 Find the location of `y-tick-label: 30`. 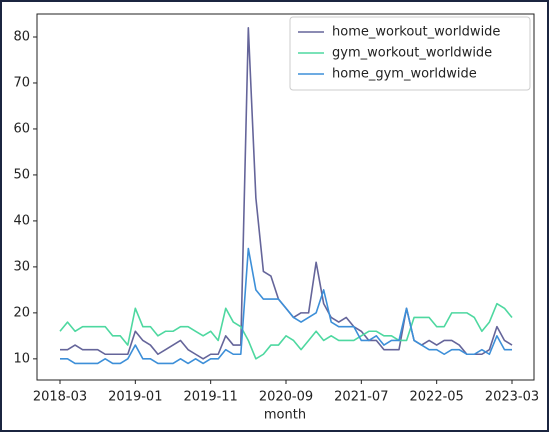

y-tick-label: 30 is located at coordinates (21, 266).